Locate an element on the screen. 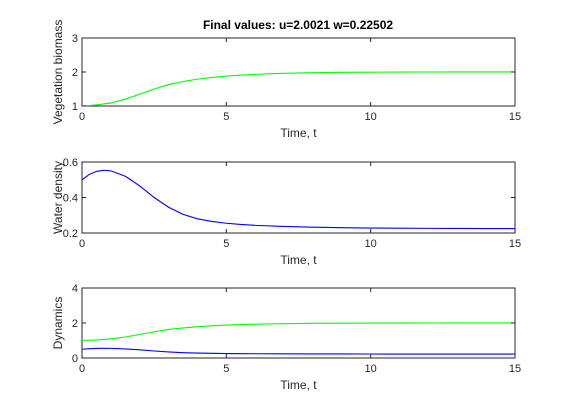 This screenshot has width=579, height=408. dynamics-y-tick-label: 4 is located at coordinates (75, 289).